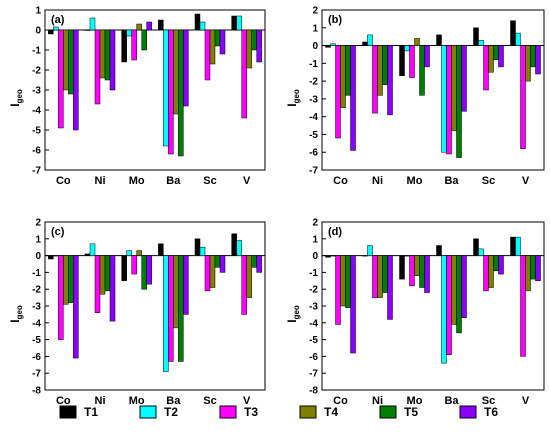 The width and height of the screenshot is (550, 440). I want to click on bar-ba-t5, so click(459, 101).